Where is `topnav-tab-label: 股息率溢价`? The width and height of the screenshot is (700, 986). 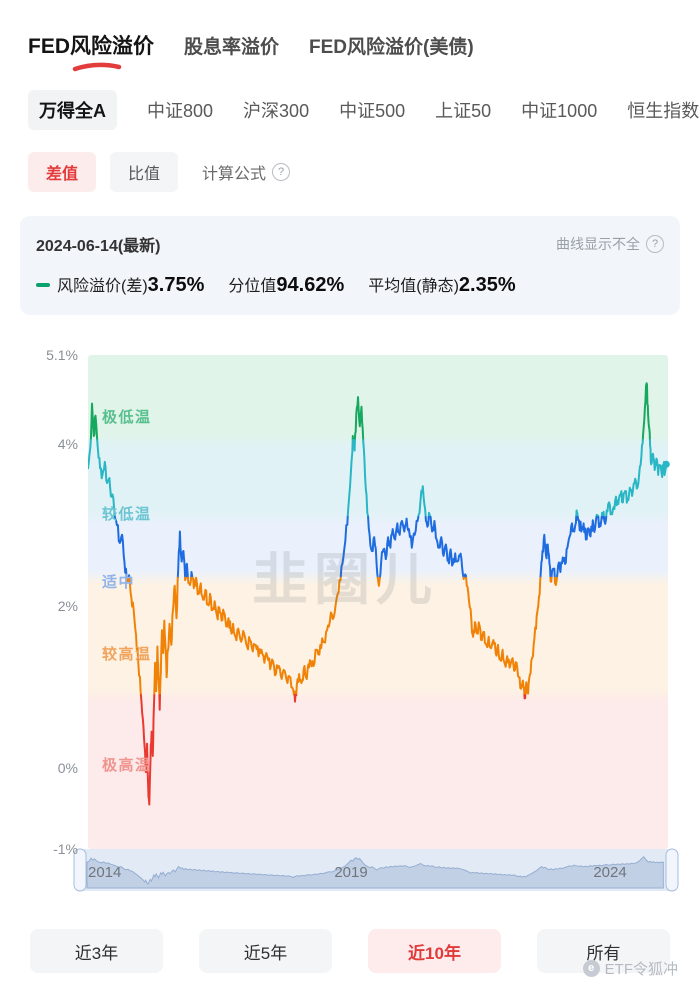 topnav-tab-label: 股息率溢价 is located at coordinates (232, 47).